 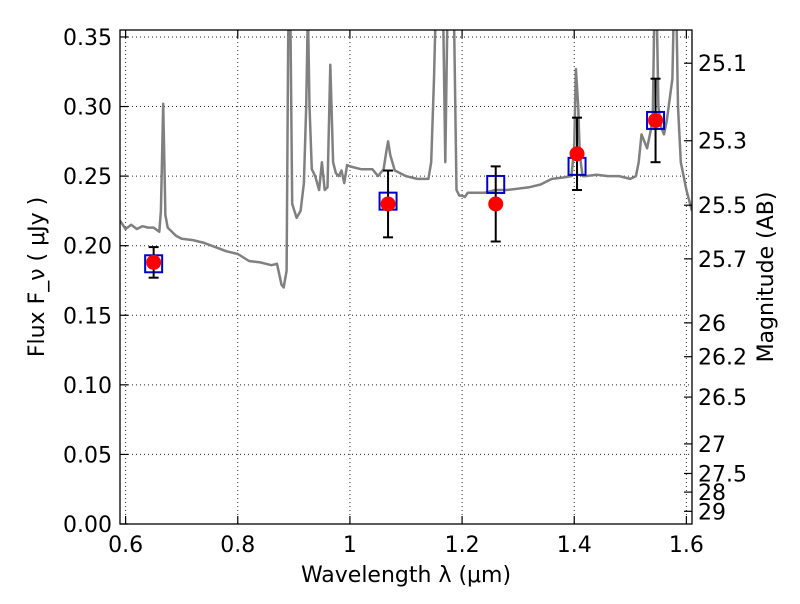 What do you see at coordinates (722, 358) in the screenshot?
I see `magnitude-tick-label: 26.2` at bounding box center [722, 358].